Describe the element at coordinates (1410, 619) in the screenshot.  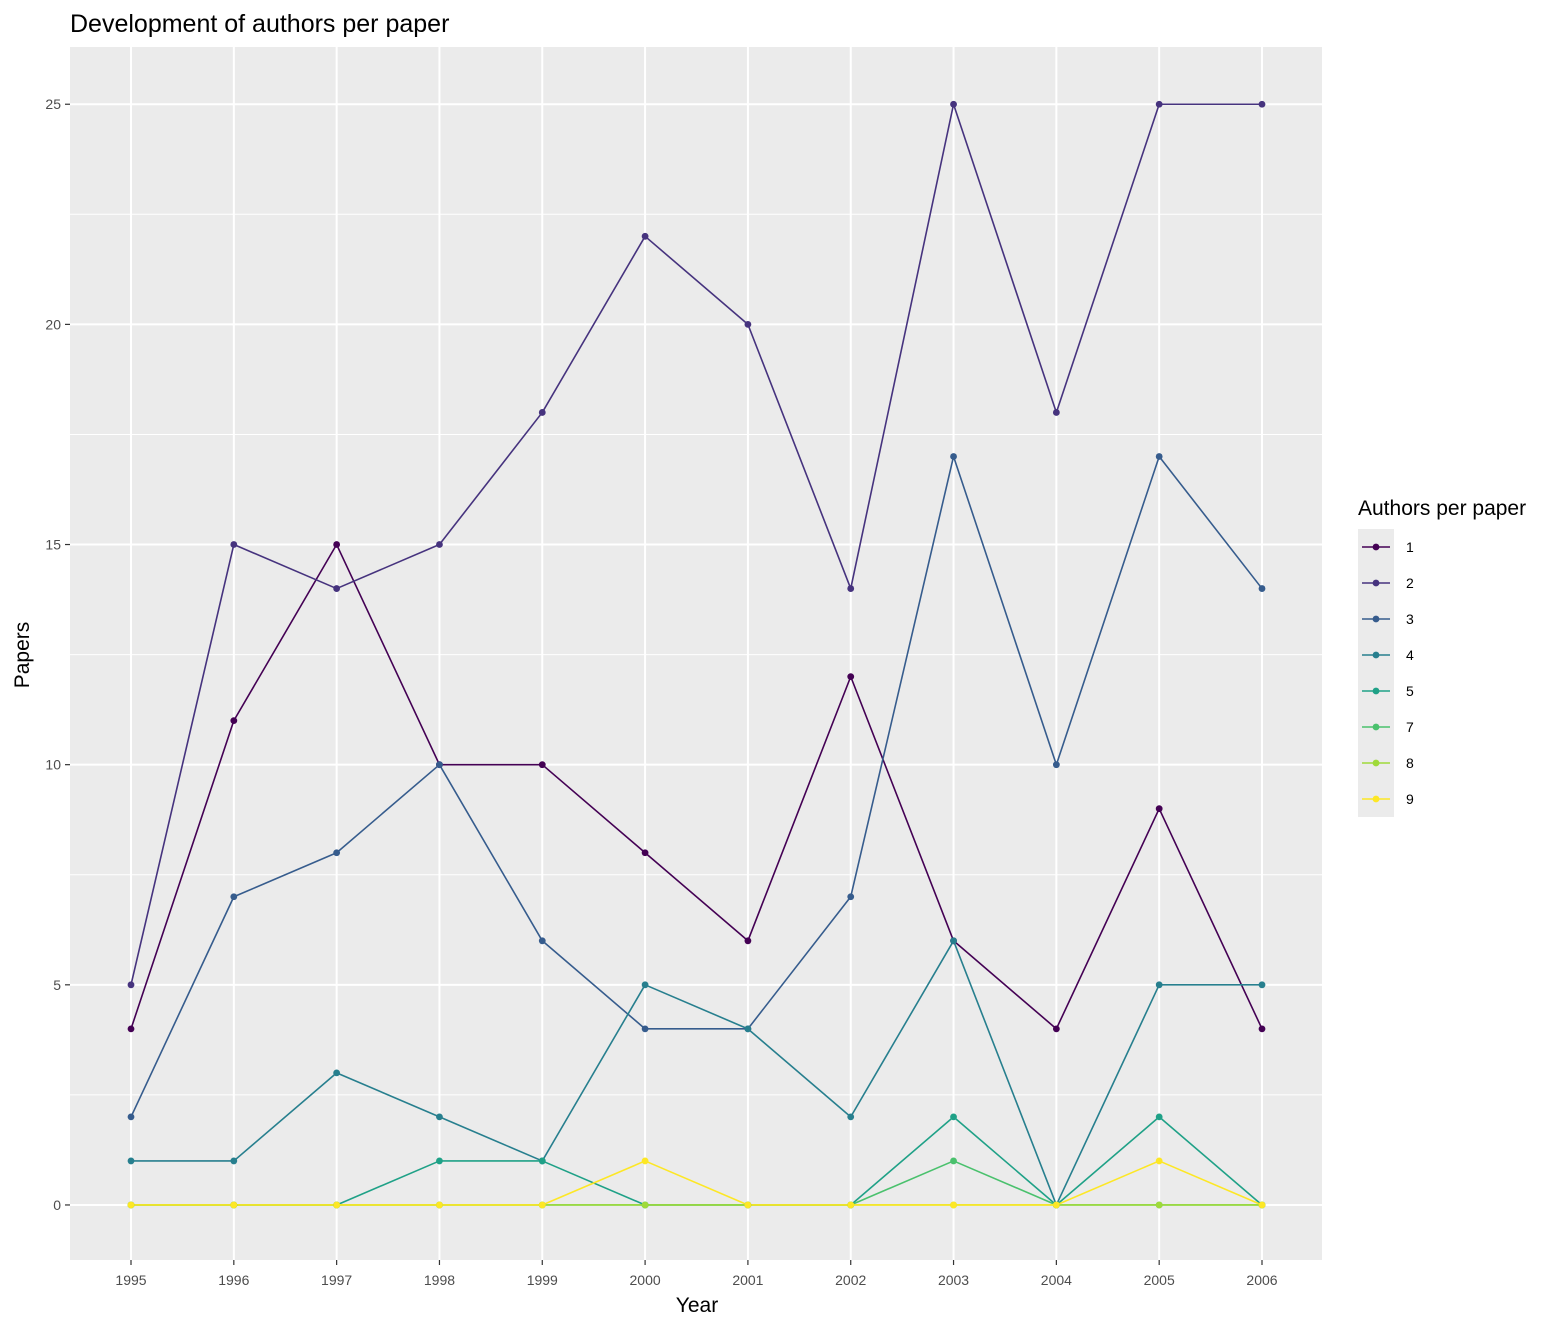
I see `legend-label-3: 3` at that location.